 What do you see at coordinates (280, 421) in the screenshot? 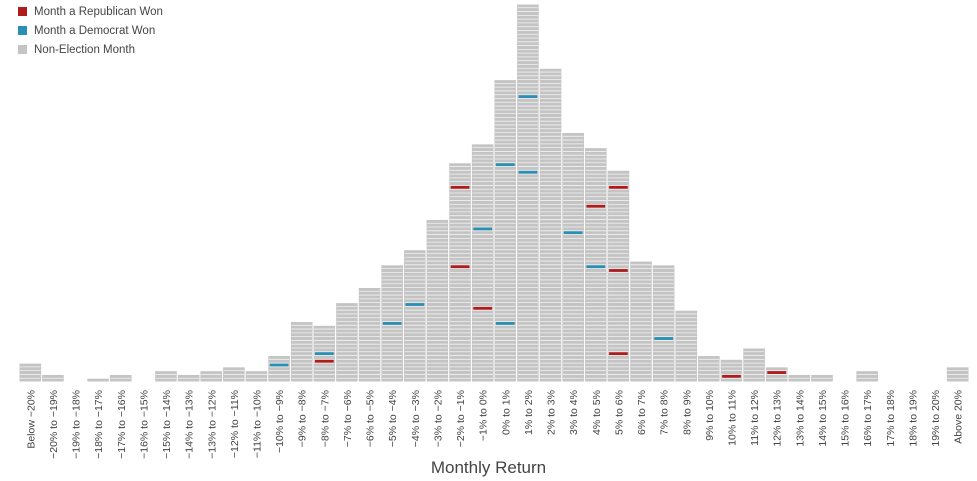
I see `x-tick-label-11: −10% to −9%` at bounding box center [280, 421].